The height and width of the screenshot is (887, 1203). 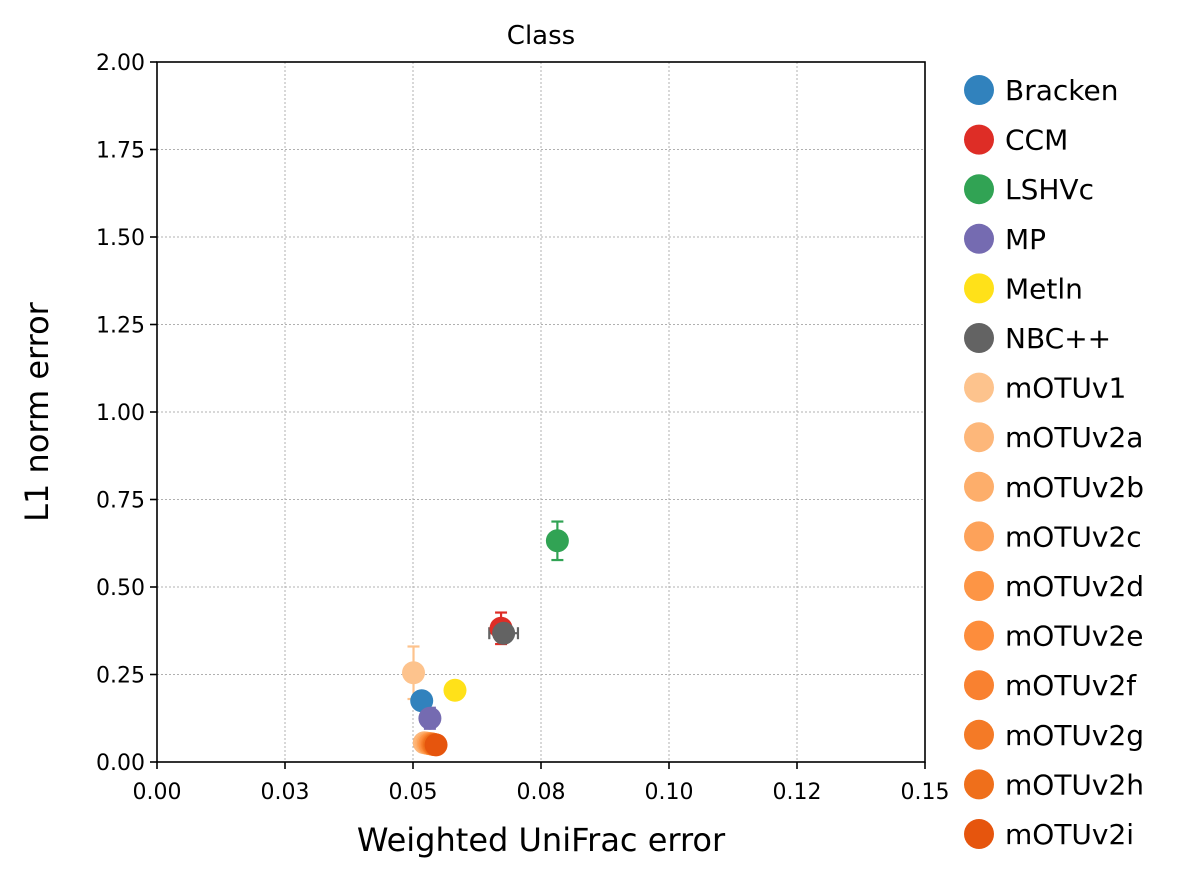 I want to click on legend-label: mOTUv2d, so click(x=1074, y=586).